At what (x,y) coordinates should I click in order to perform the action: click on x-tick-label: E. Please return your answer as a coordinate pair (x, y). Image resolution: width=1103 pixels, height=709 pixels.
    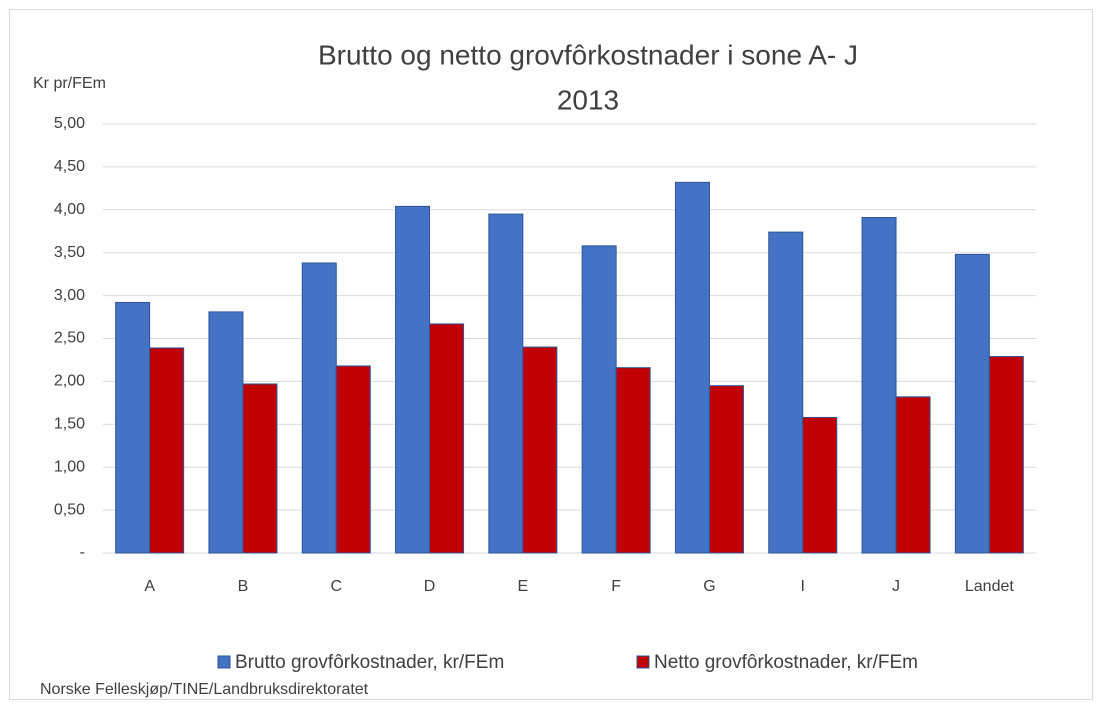
    Looking at the image, I should click on (523, 586).